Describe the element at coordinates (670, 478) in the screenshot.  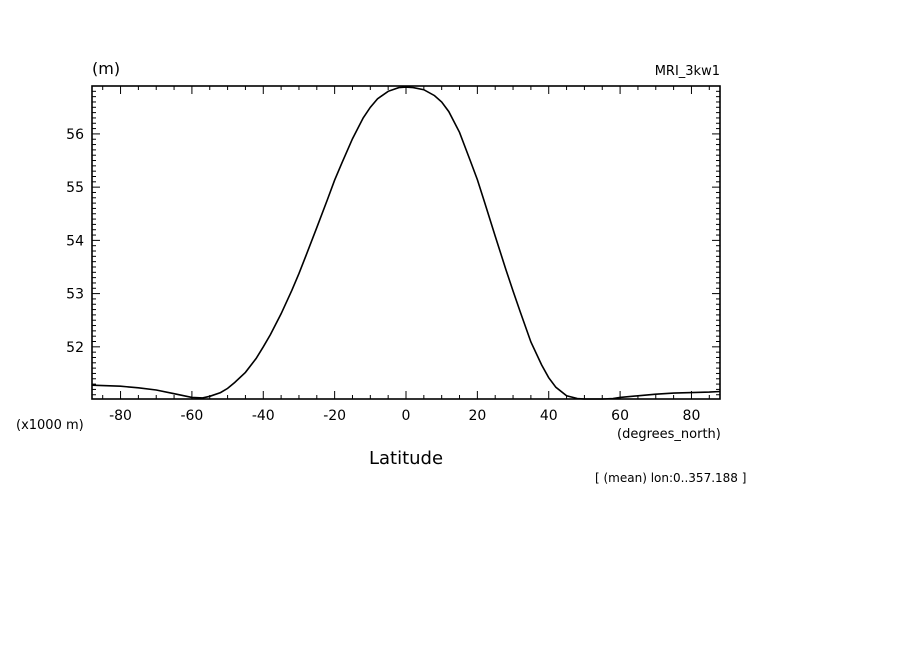
I see `footnote: [ (mean) lon:0..357.188 ]` at that location.